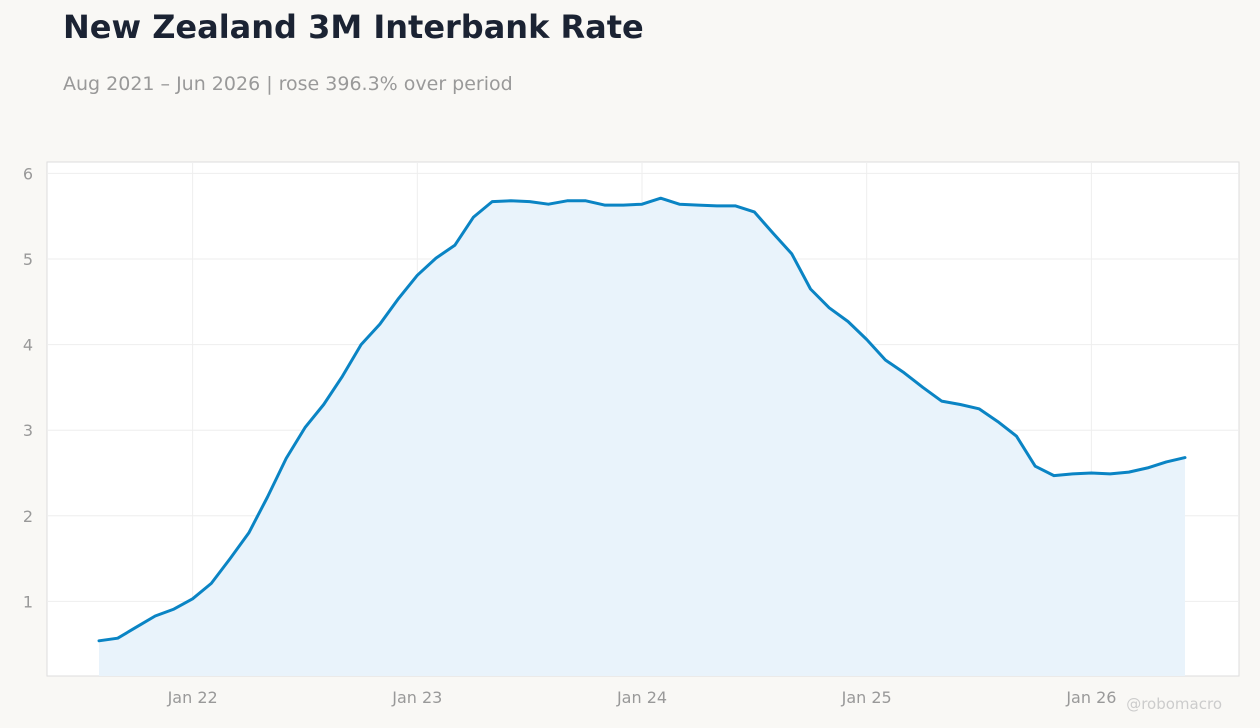  What do you see at coordinates (28, 430) in the screenshot?
I see `y-tick-label: 3` at bounding box center [28, 430].